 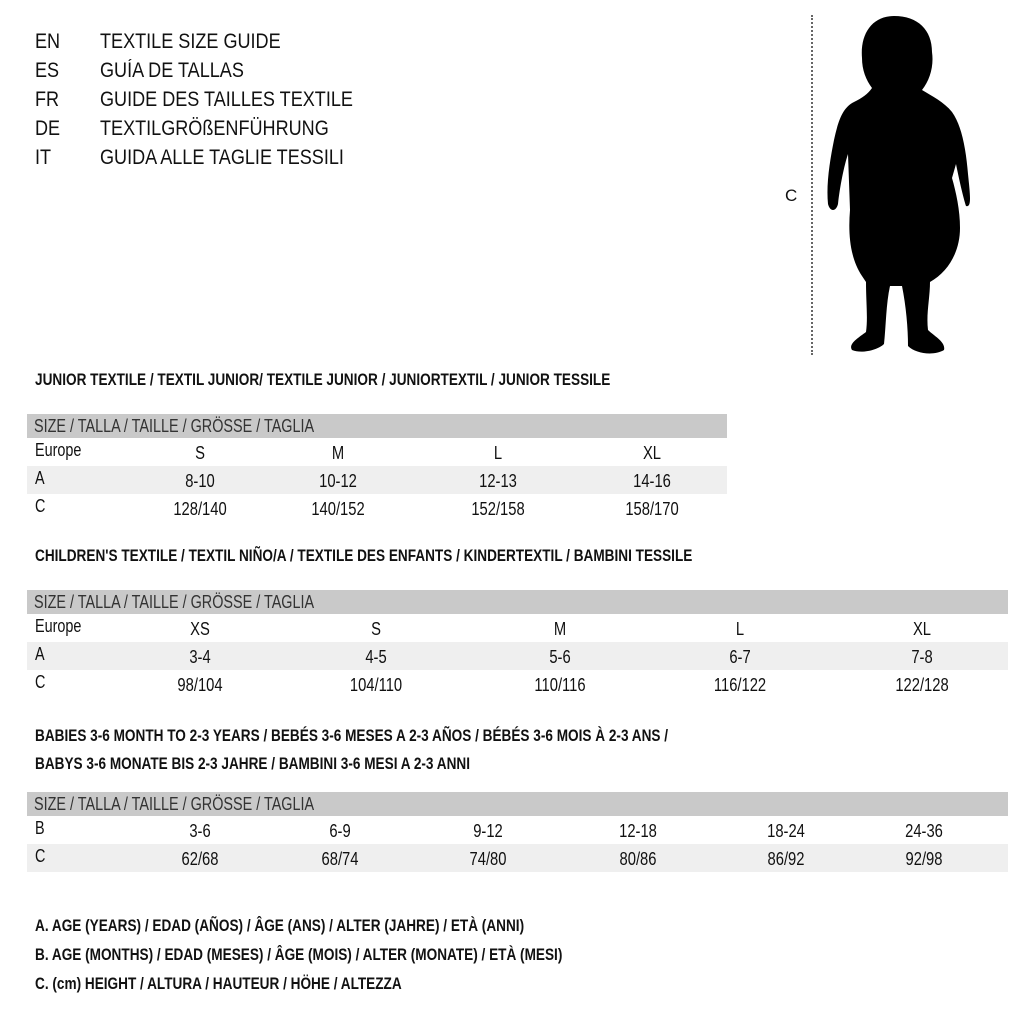 What do you see at coordinates (898, 185) in the screenshot?
I see `child-silhouette-icon` at bounding box center [898, 185].